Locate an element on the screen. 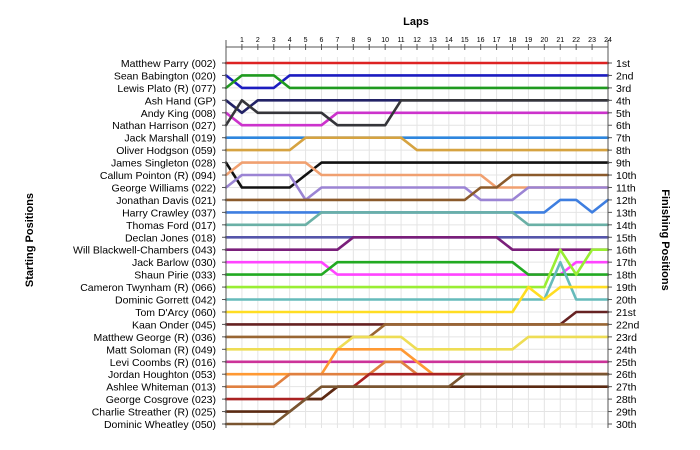  finishing-label: 28th is located at coordinates (626, 400).